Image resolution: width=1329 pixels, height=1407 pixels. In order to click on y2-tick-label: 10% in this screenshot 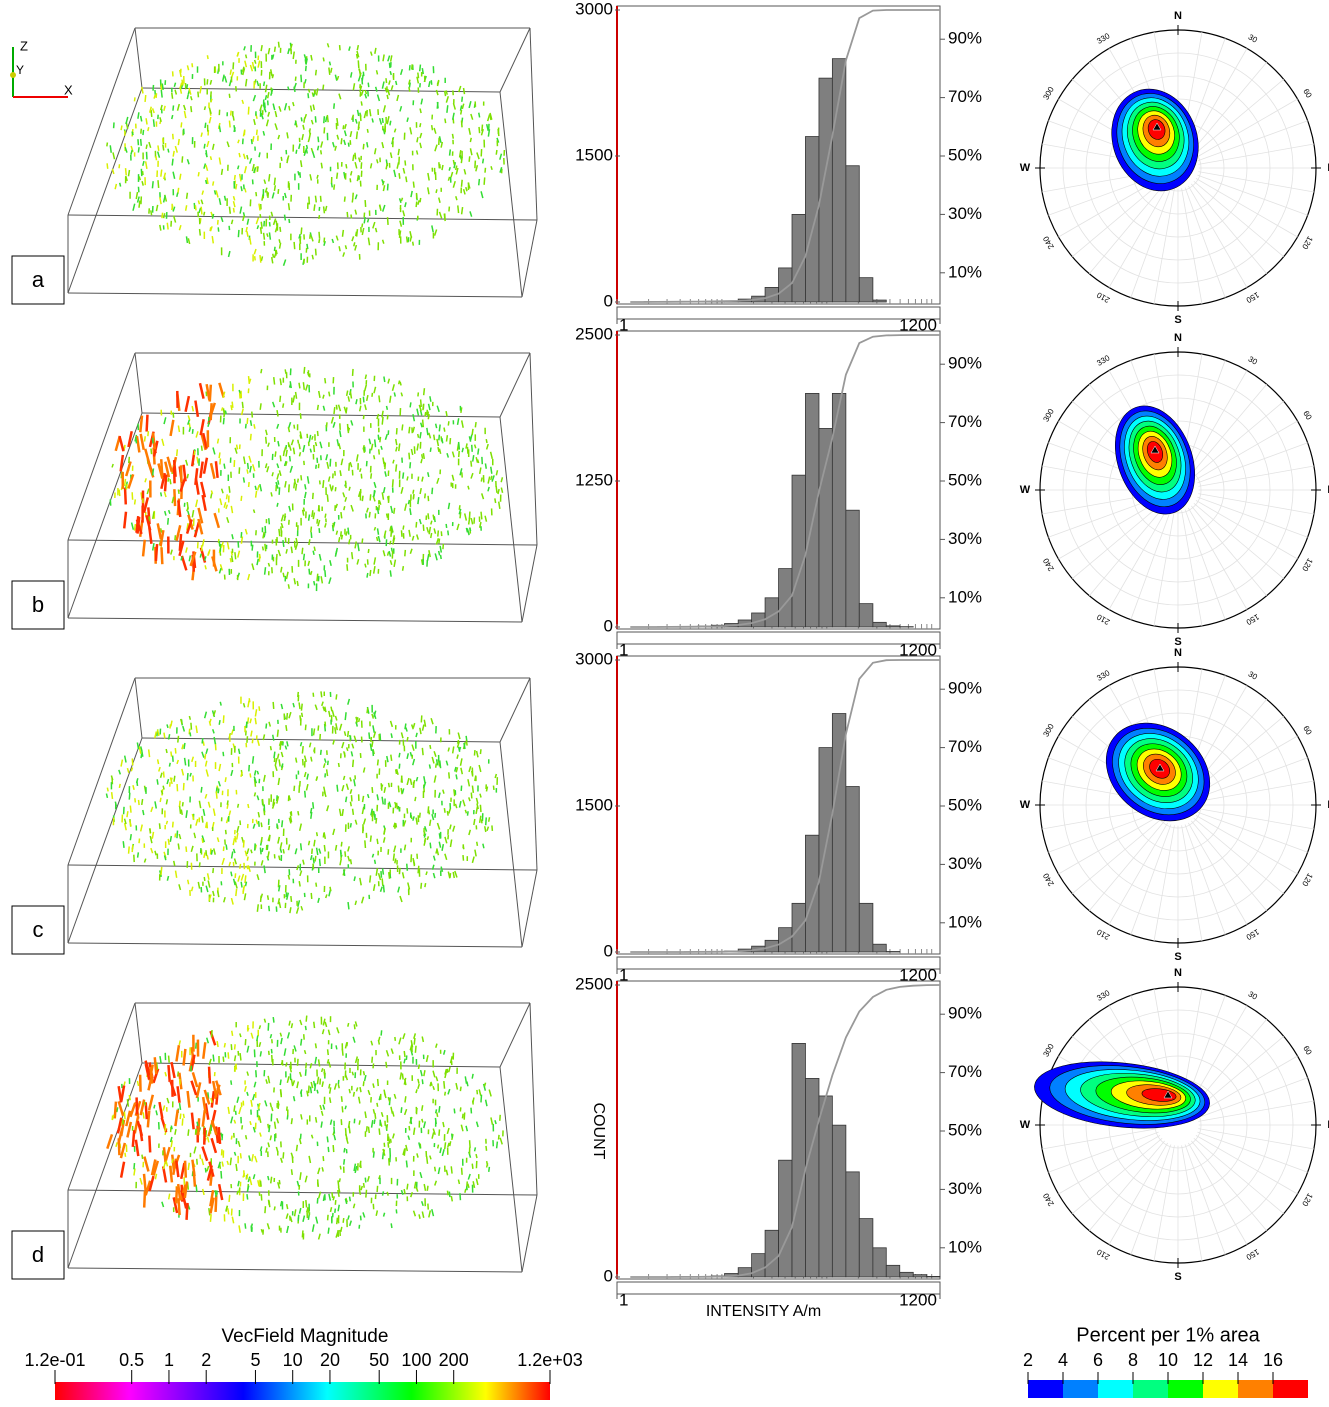, I will do `click(965, 596)`.